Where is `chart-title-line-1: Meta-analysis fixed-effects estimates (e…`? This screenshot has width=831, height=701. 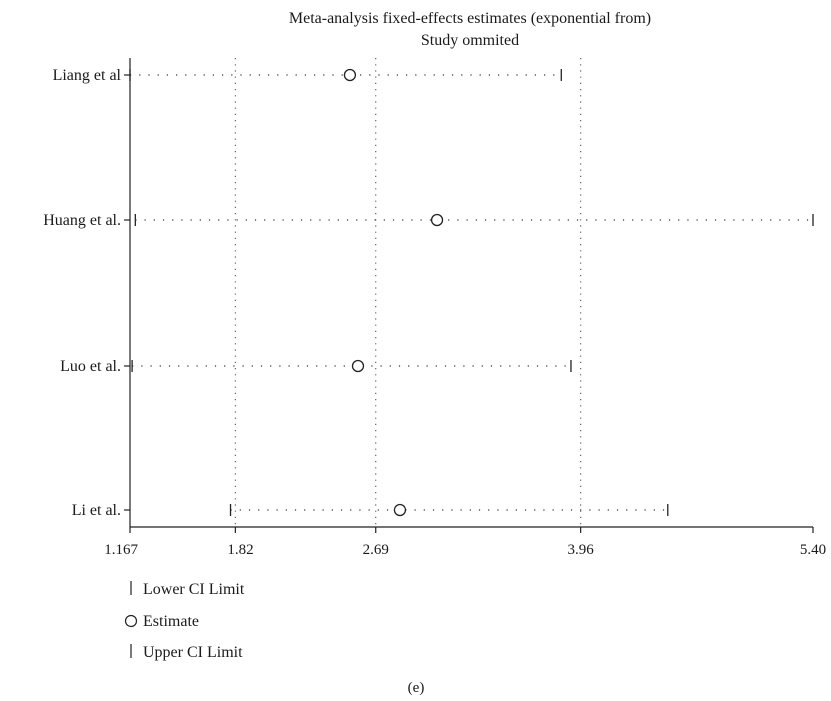
chart-title-line-1: Meta-analysis fixed-effects estimates (e… is located at coordinates (470, 18).